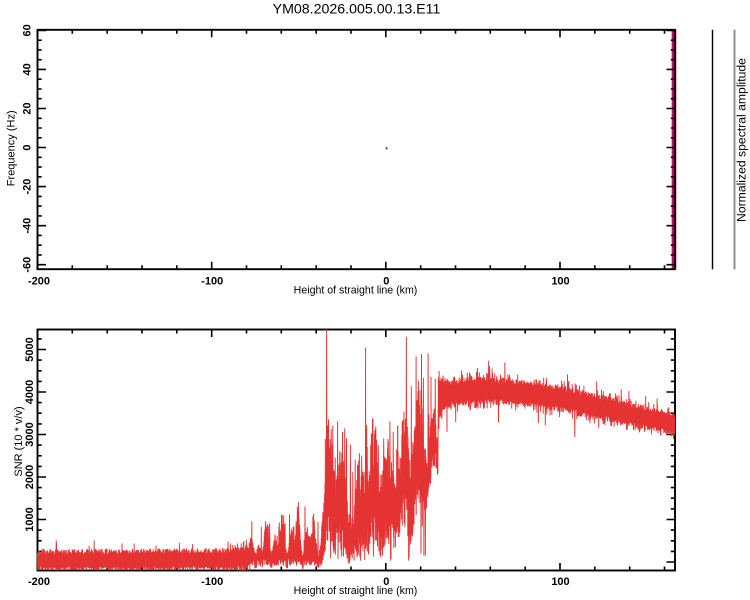 This screenshot has height=600, width=750. What do you see at coordinates (30, 349) in the screenshot?
I see `svg-text: 5000` at bounding box center [30, 349].